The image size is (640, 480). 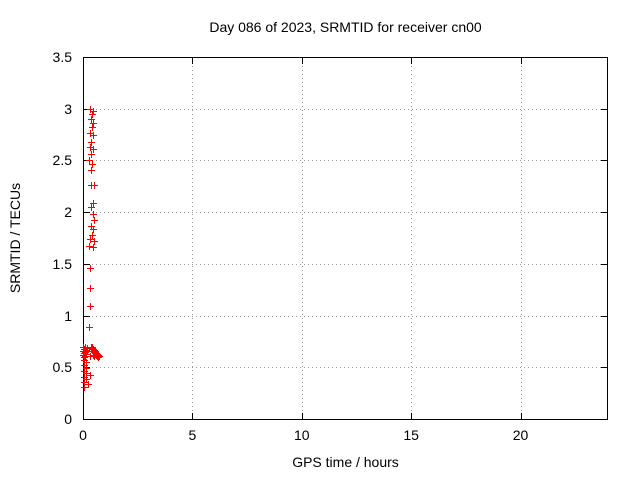 I want to click on y-tick-label: 2.5, so click(x=62, y=160).